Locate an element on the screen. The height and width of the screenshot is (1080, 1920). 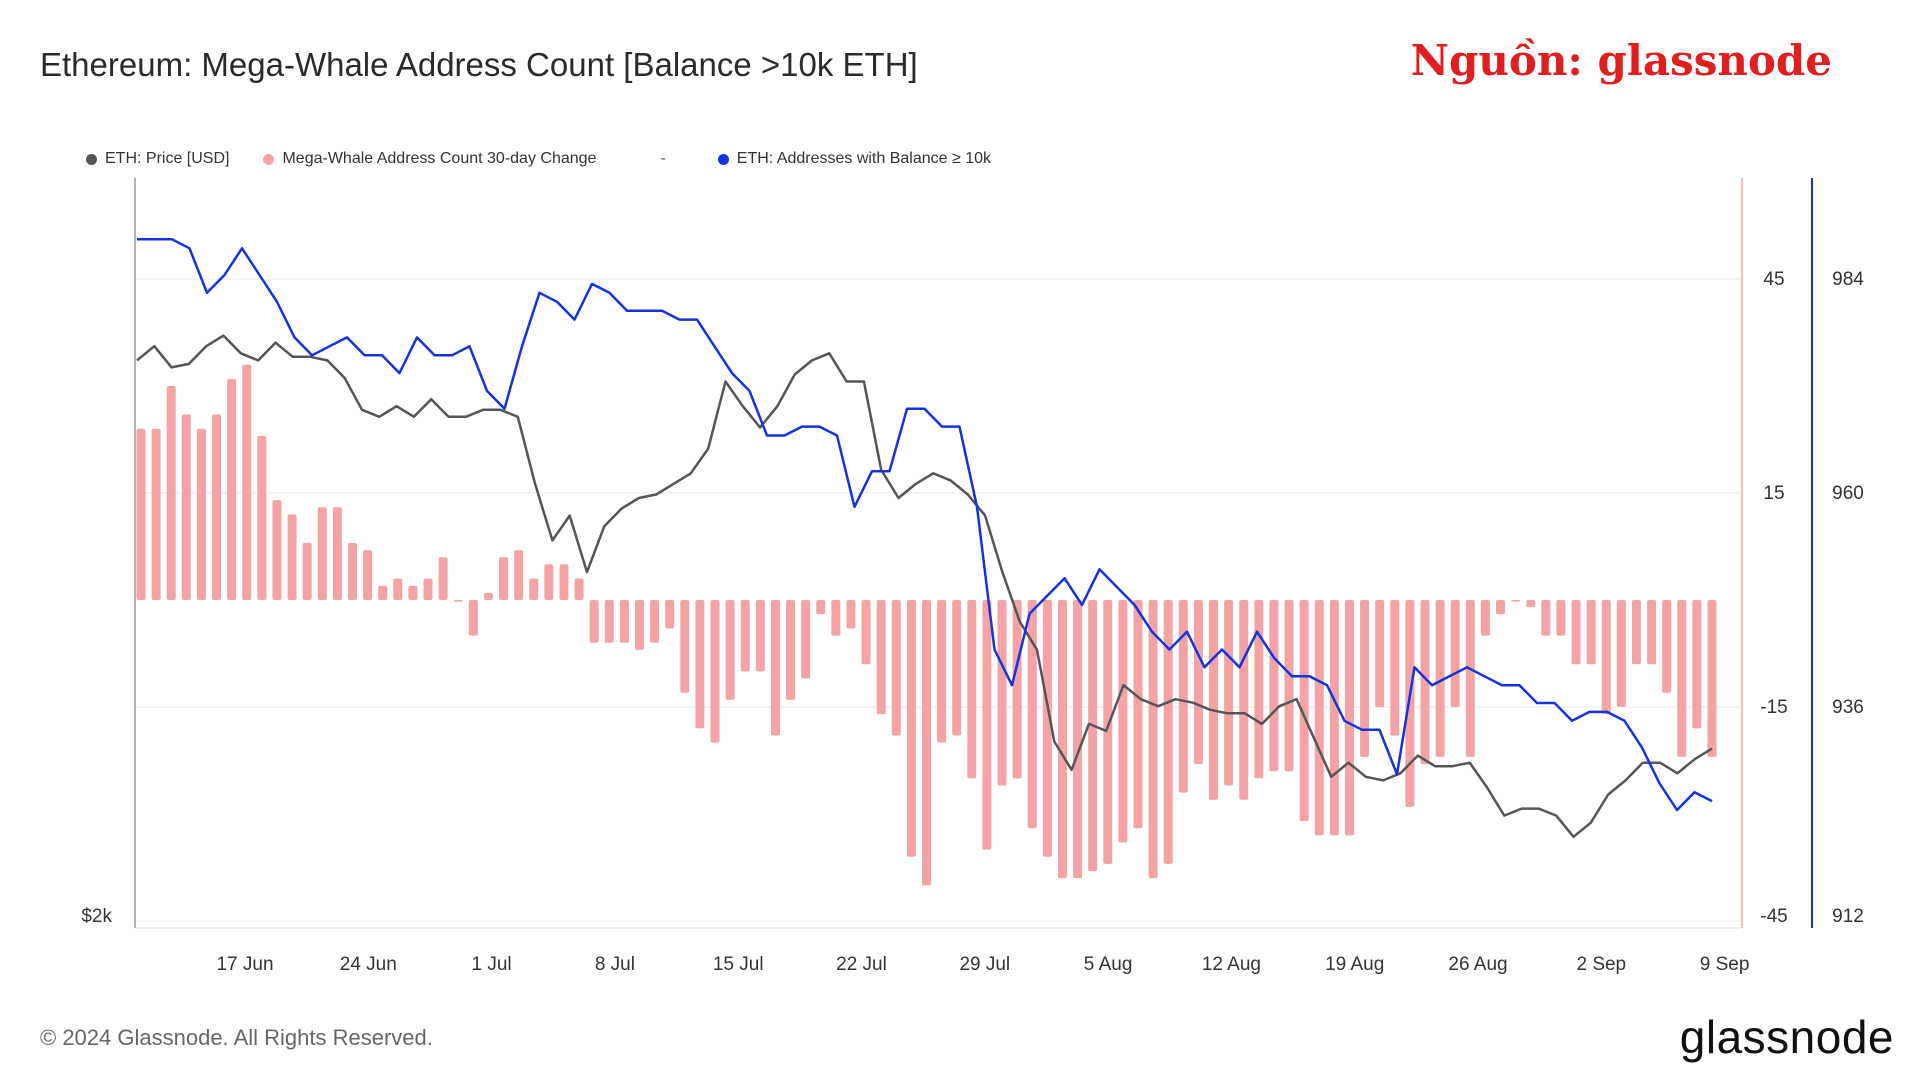
copyright-text: © 2024 Glassnode. All Rights Reserved. is located at coordinates (236, 1037).